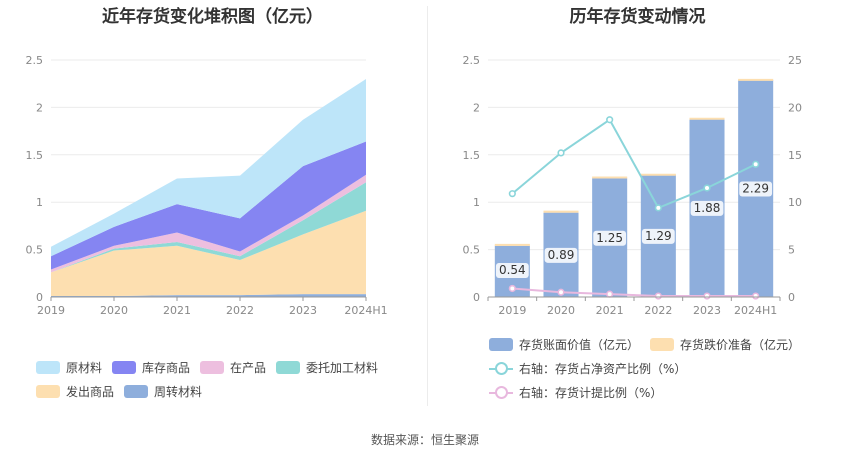 The width and height of the screenshot is (850, 459). I want to click on legend-item: 右轴：存货占净资产比例（%）, so click(587, 368).